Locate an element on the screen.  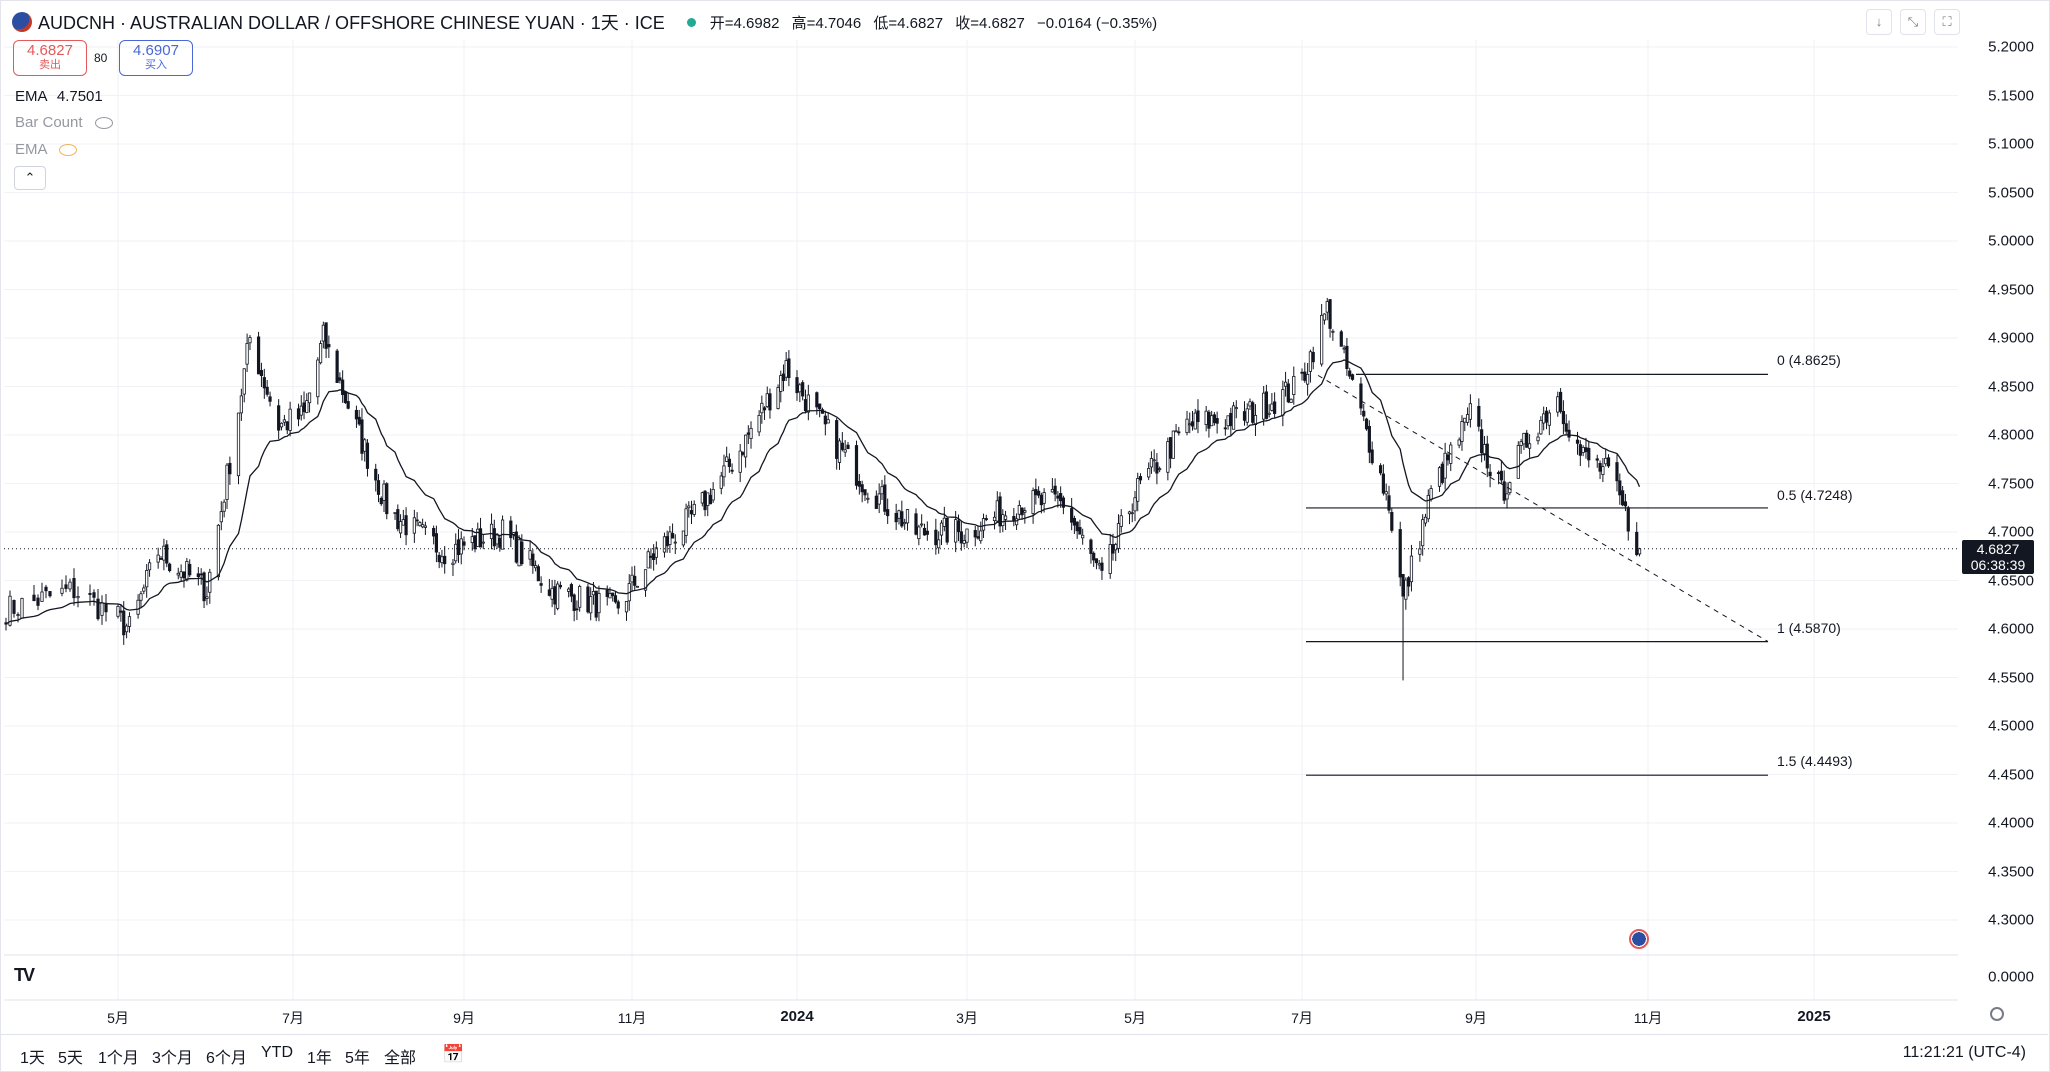
fib-label-05: 0.5 (4.7248) is located at coordinates (1815, 495).